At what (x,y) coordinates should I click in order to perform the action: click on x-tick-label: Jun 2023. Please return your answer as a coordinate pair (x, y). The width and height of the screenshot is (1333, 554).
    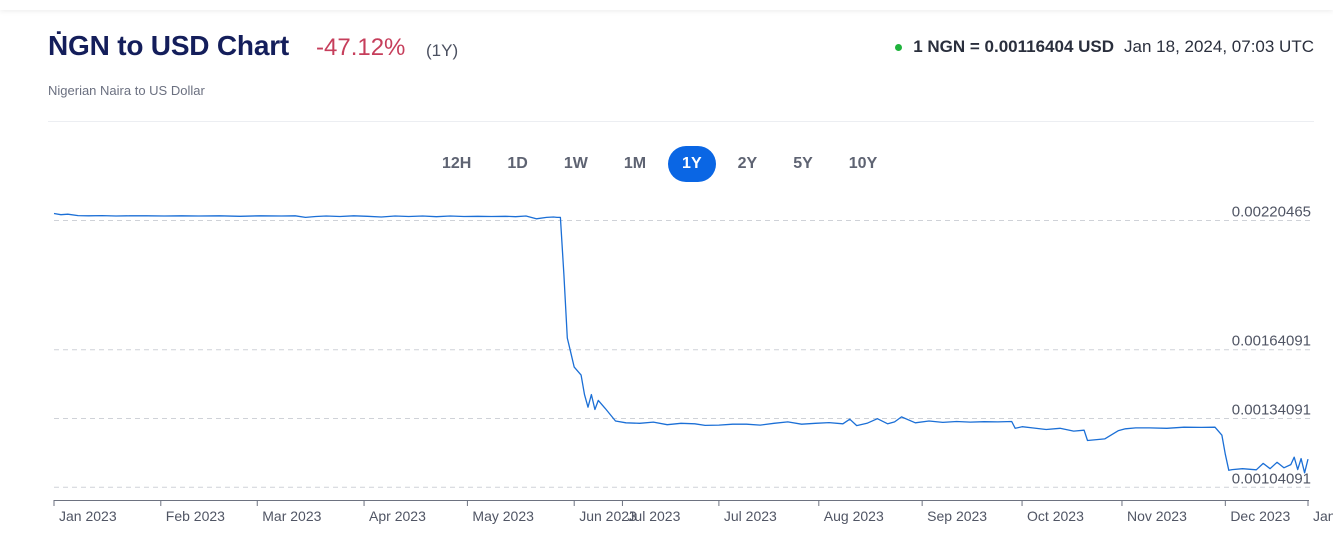
    Looking at the image, I should click on (608, 516).